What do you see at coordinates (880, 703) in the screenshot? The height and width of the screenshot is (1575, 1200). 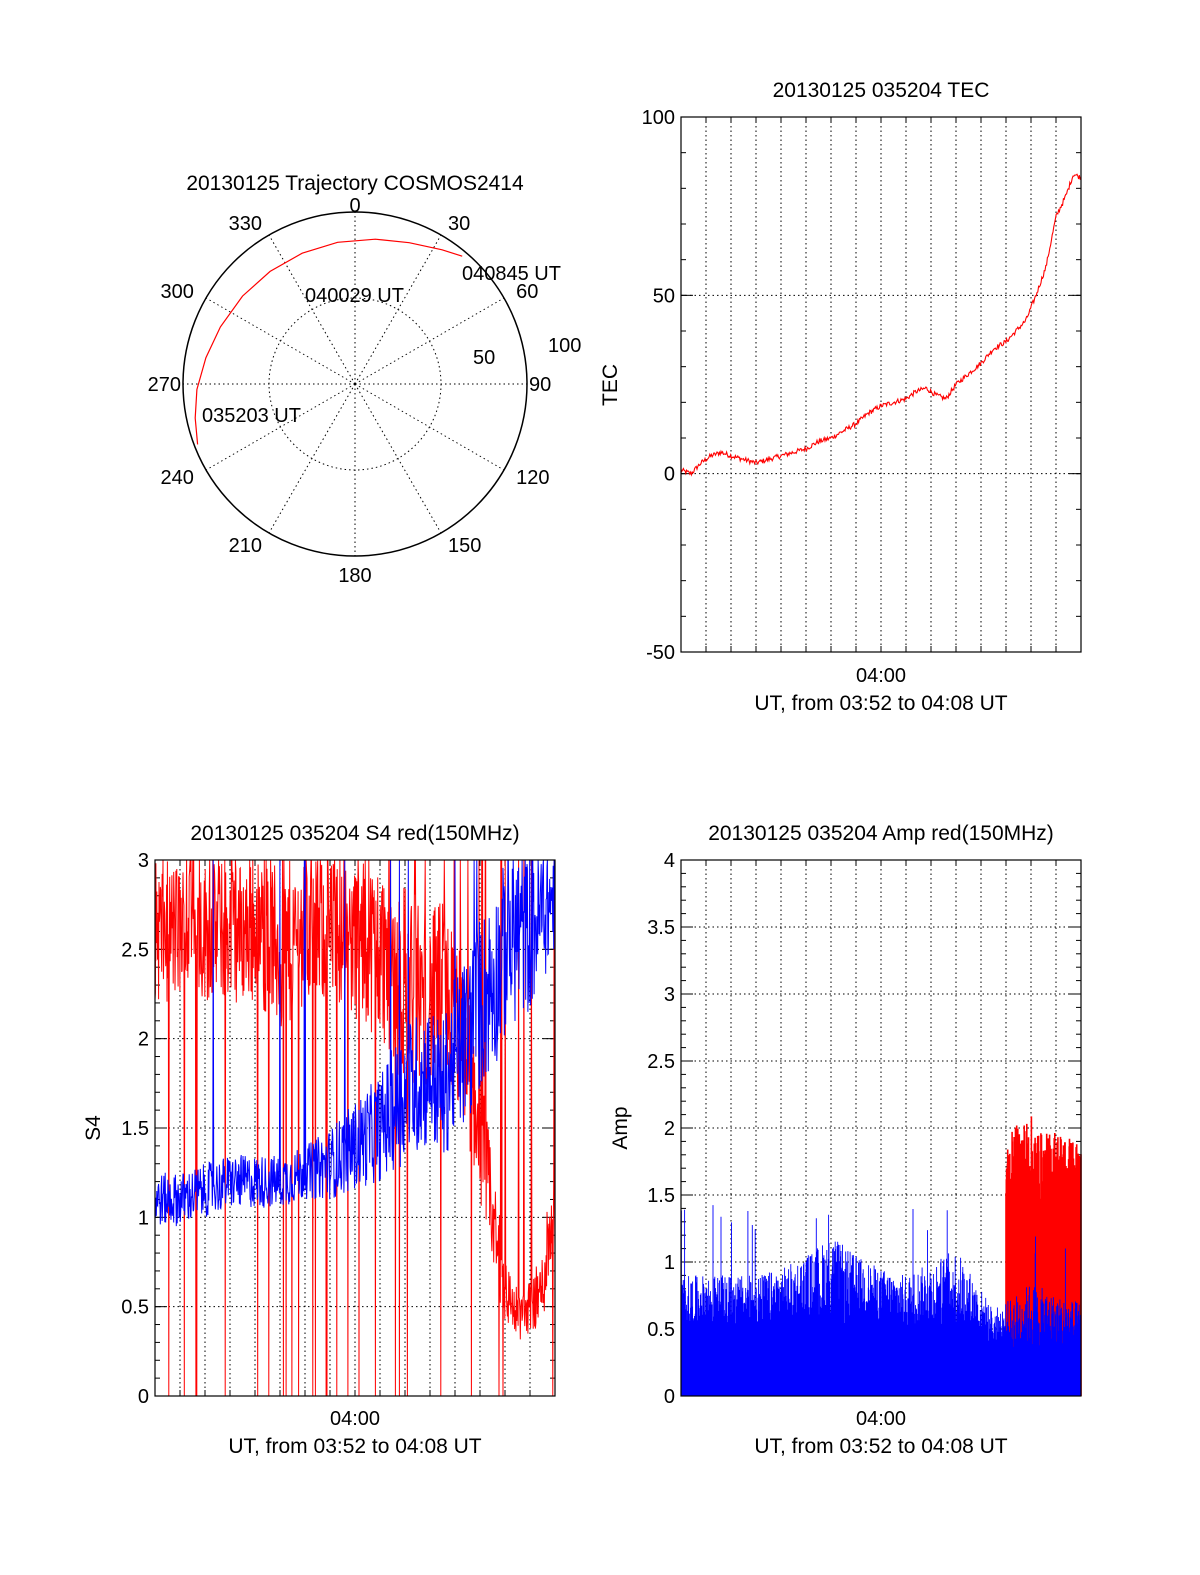 I see `tec-xlabel: UT, from 03:52 to 04:08 UT` at bounding box center [880, 703].